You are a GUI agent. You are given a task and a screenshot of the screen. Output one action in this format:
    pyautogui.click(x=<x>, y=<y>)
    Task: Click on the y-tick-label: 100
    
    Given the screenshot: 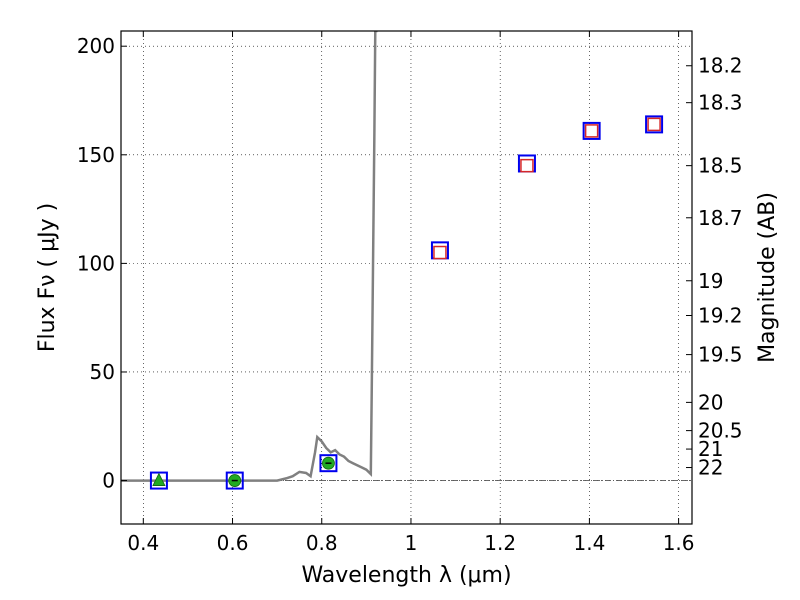 What is the action you would take?
    pyautogui.click(x=96, y=263)
    